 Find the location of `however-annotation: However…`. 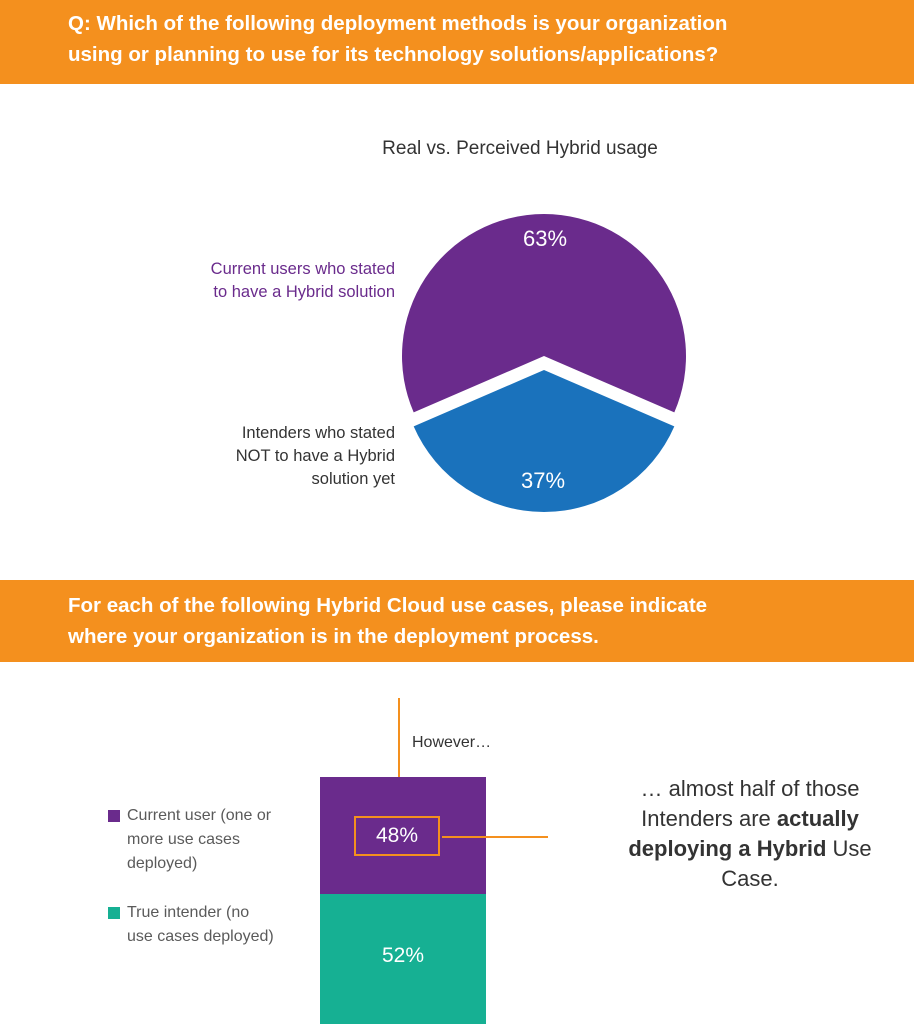

however-annotation: However… is located at coordinates (452, 742).